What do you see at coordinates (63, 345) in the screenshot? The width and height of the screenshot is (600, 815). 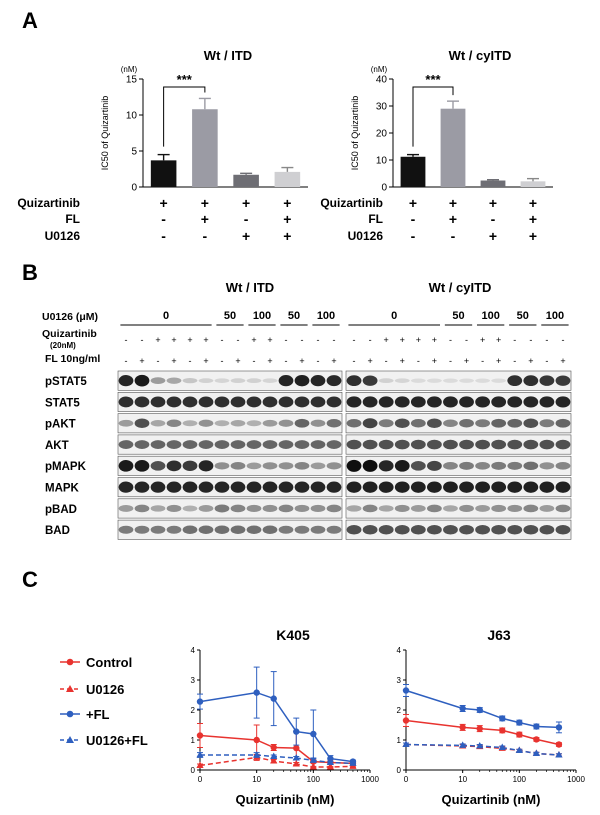 I see `quizartinib-dose-label: (20nM)` at bounding box center [63, 345].